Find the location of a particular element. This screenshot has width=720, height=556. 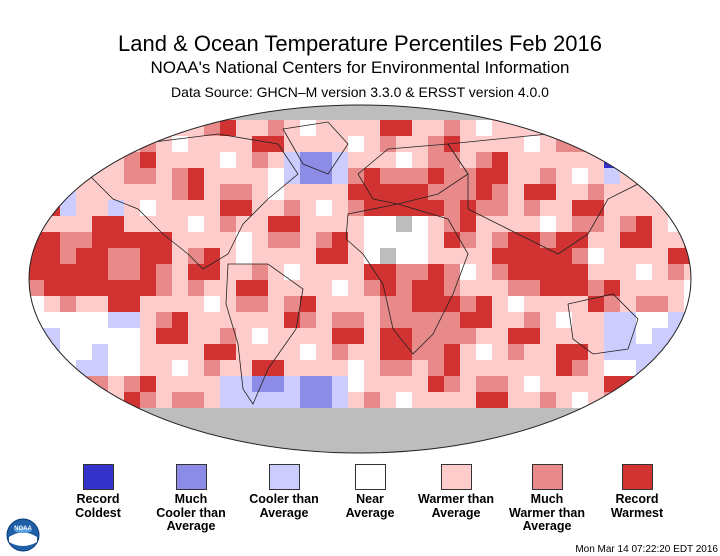

greenland-outline is located at coordinates (315, 148).